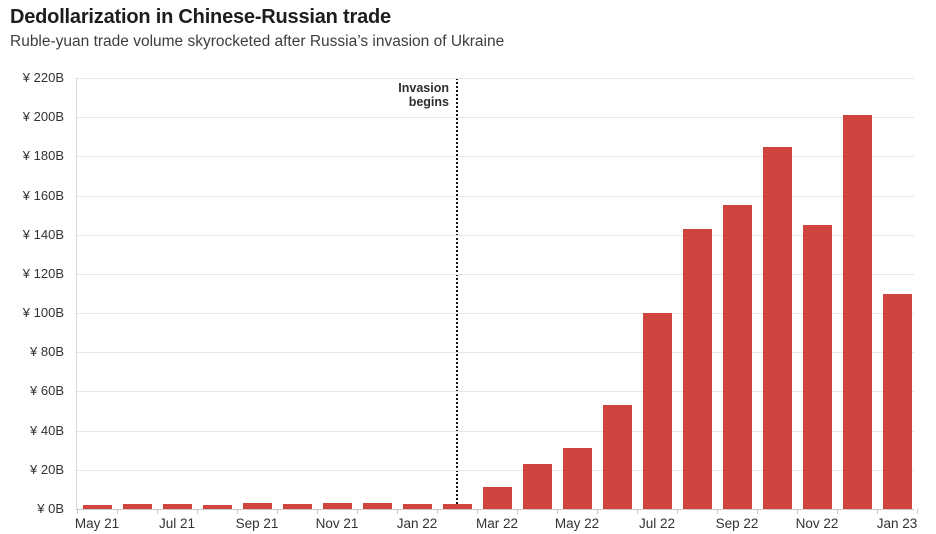 The height and width of the screenshot is (534, 936). What do you see at coordinates (374, 95) in the screenshot?
I see `invasion-annotation: Invasion begins` at bounding box center [374, 95].